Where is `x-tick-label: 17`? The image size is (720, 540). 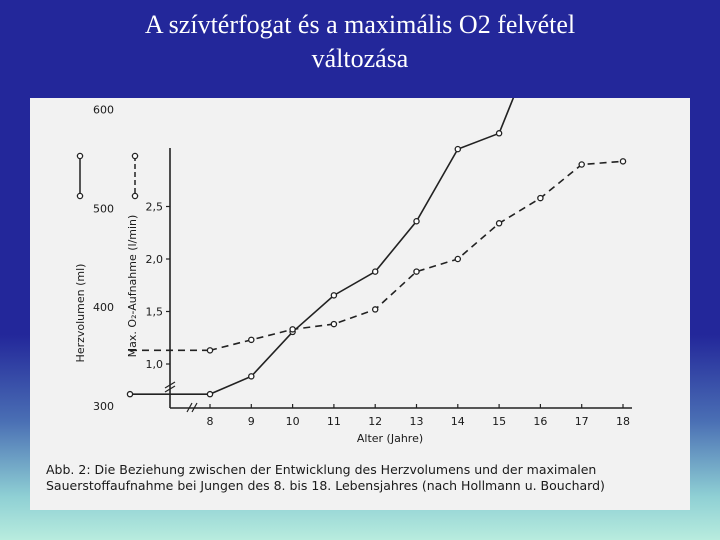 x-tick-label: 17 is located at coordinates (582, 421).